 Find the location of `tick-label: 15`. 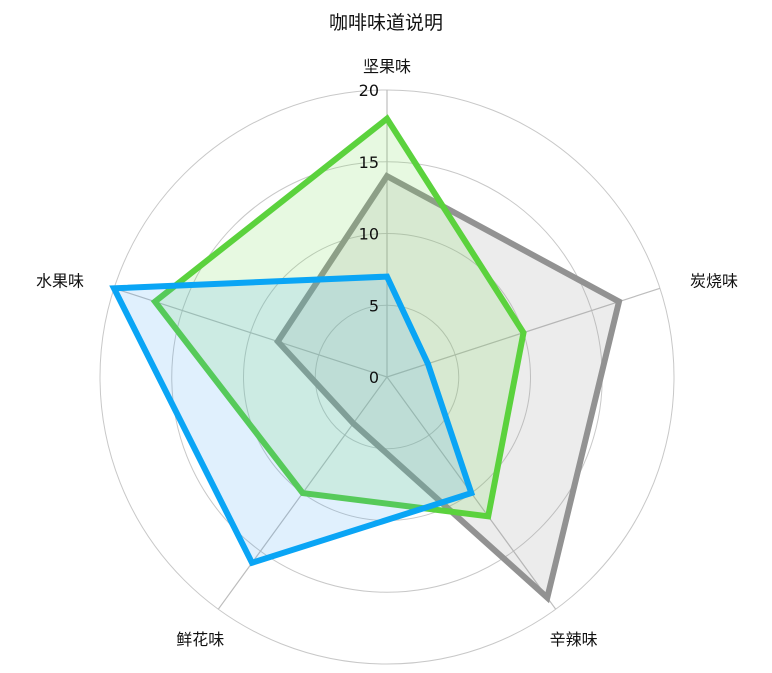

tick-label: 15 is located at coordinates (369, 162).